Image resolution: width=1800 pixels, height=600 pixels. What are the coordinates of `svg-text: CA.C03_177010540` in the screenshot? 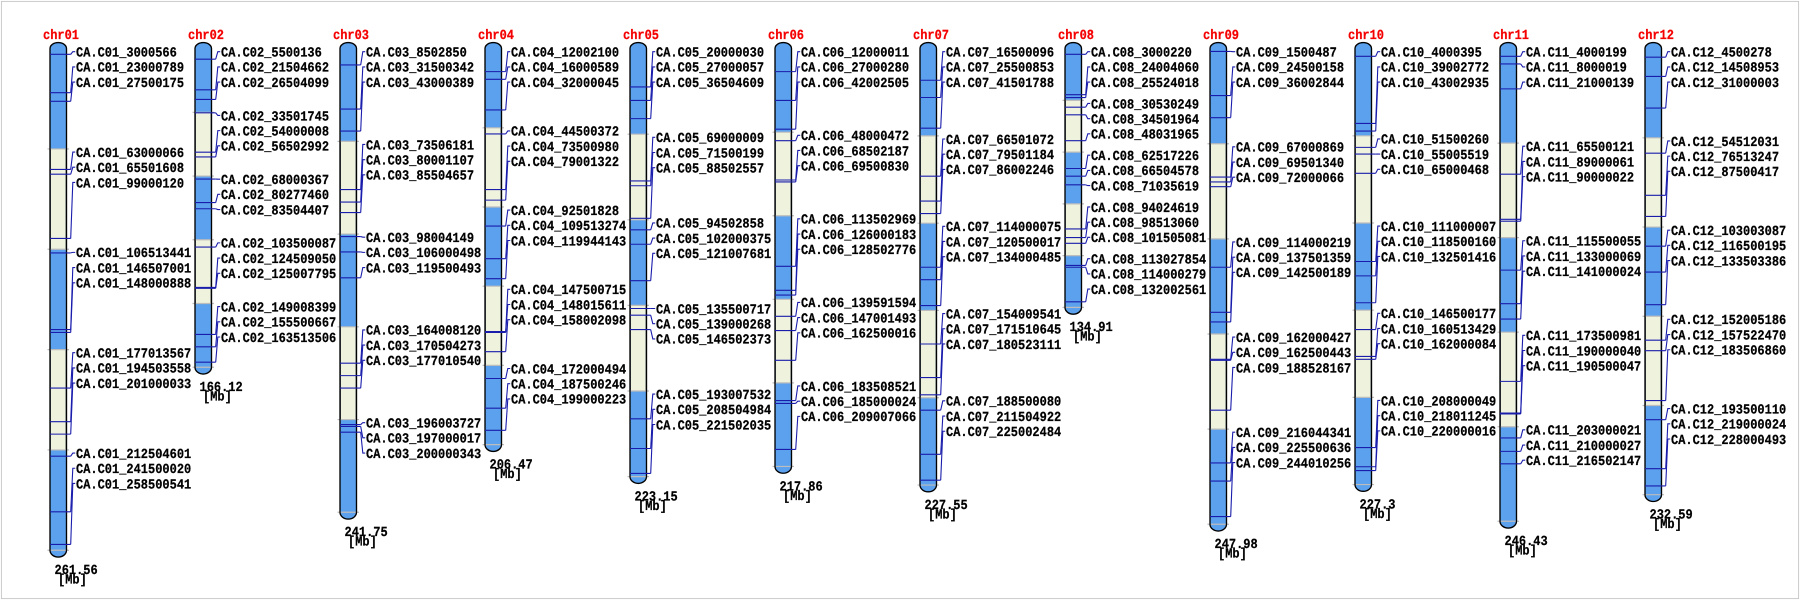 It's located at (423, 362).